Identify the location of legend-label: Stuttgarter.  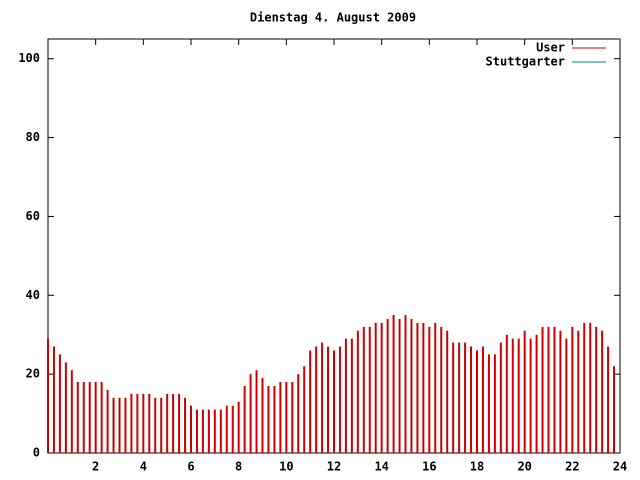
(525, 62).